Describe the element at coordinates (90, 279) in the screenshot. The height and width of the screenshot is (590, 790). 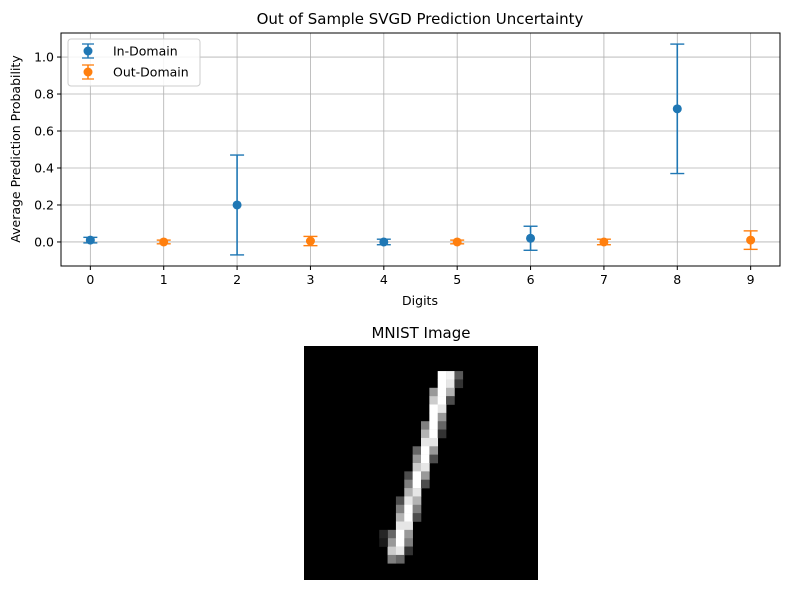
I see `x-tick-label: 0` at that location.